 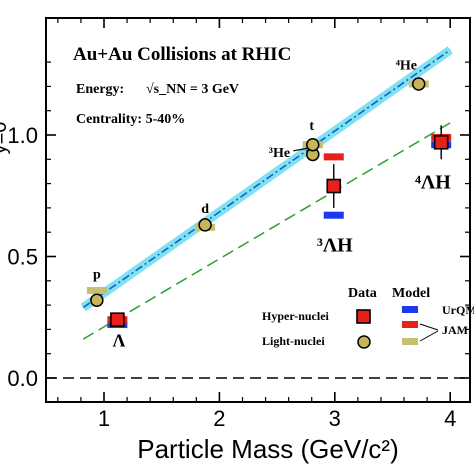 What do you see at coordinates (363, 316) in the screenshot?
I see `legend-hyper-marker` at bounding box center [363, 316].